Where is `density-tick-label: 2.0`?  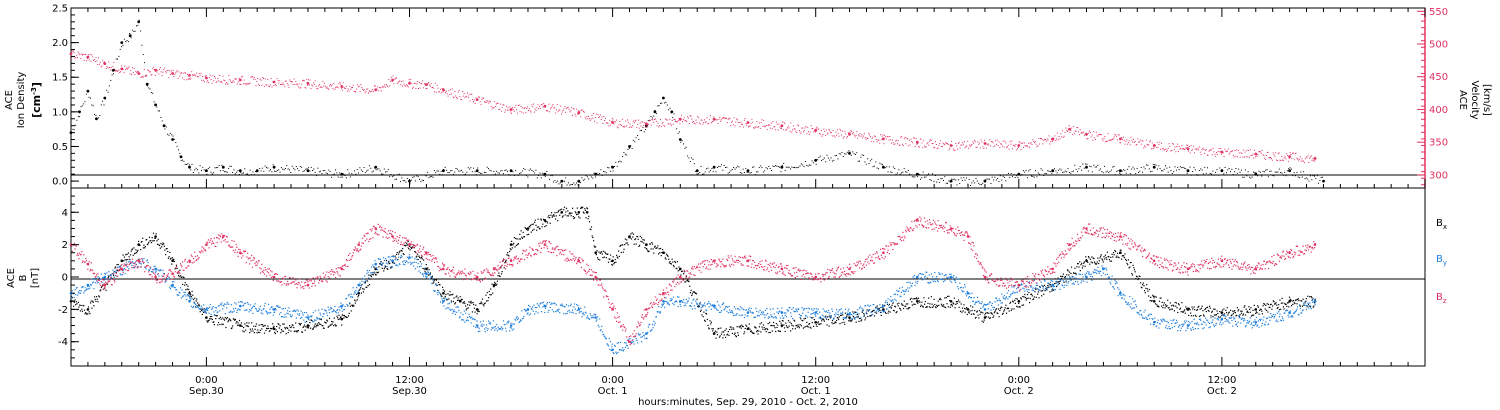
density-tick-label: 2.0 is located at coordinates (60, 43).